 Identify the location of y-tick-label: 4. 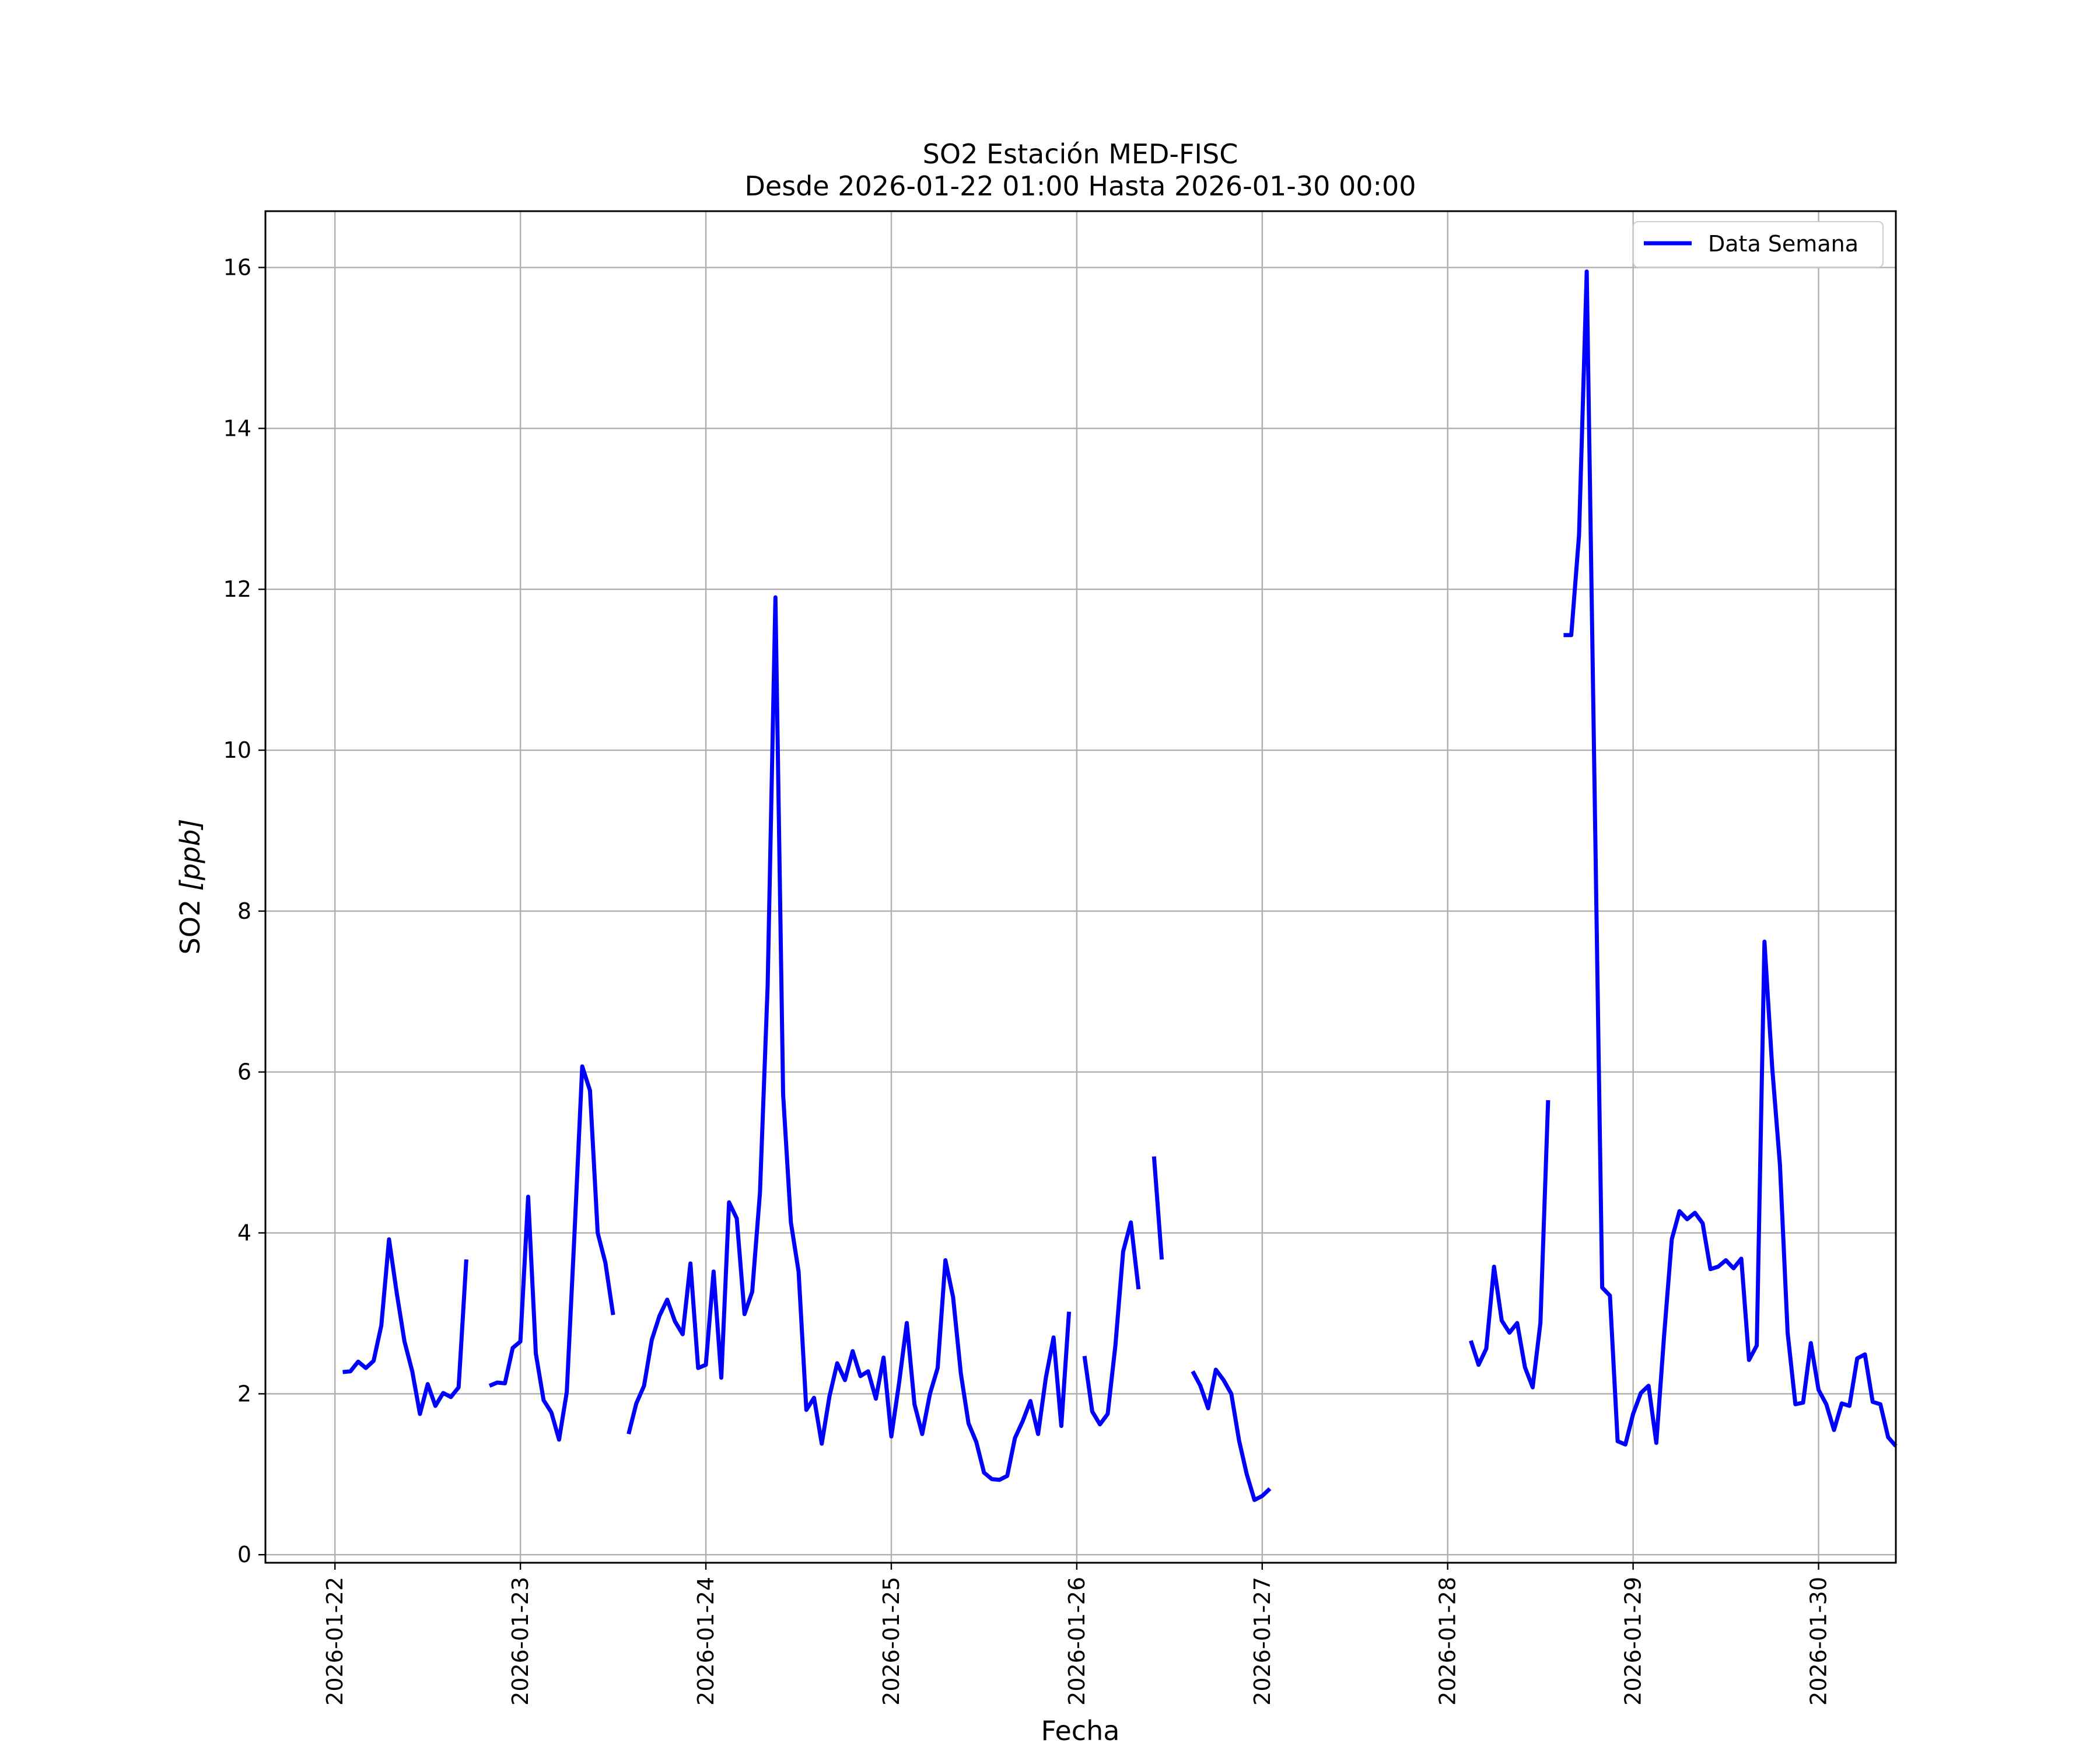
(244, 1233).